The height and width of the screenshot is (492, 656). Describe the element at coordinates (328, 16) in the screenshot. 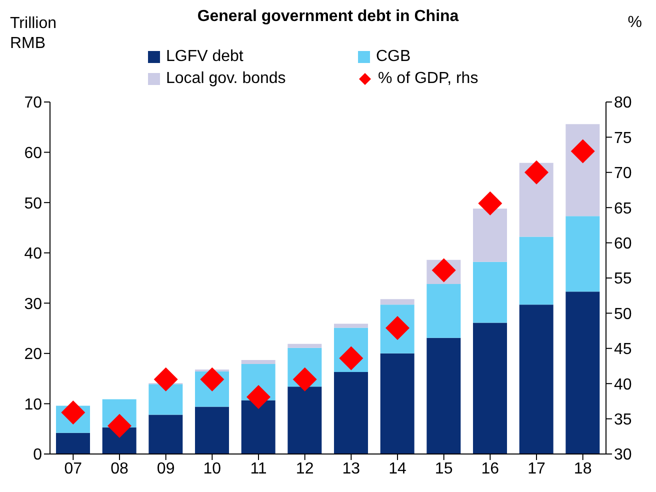

I see `chart-title: General government debt in China` at that location.